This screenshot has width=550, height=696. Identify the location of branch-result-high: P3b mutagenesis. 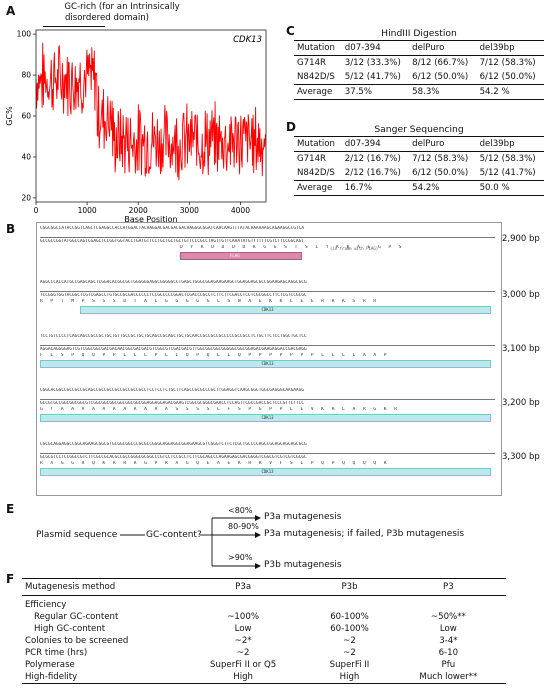
(303, 565).